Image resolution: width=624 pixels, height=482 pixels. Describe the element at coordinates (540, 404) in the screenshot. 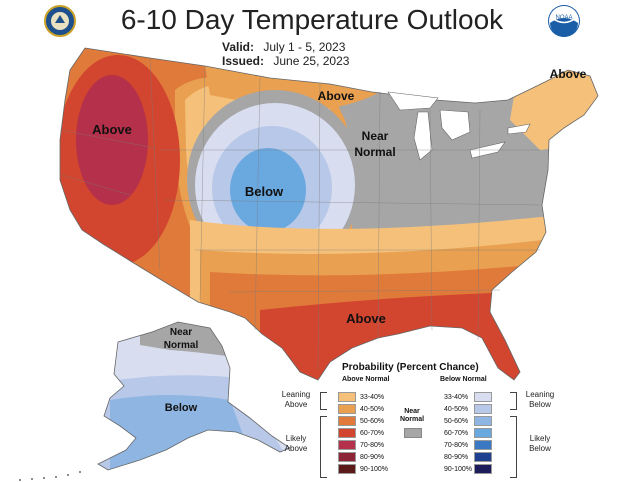

I see `leaning-below-line2: Below` at that location.